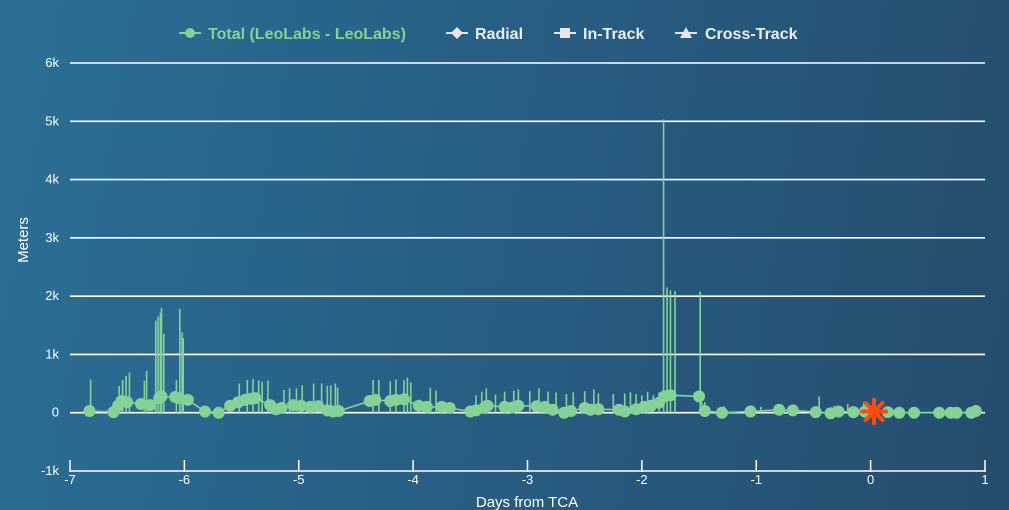  I want to click on x-tick-label: 1, so click(984, 479).